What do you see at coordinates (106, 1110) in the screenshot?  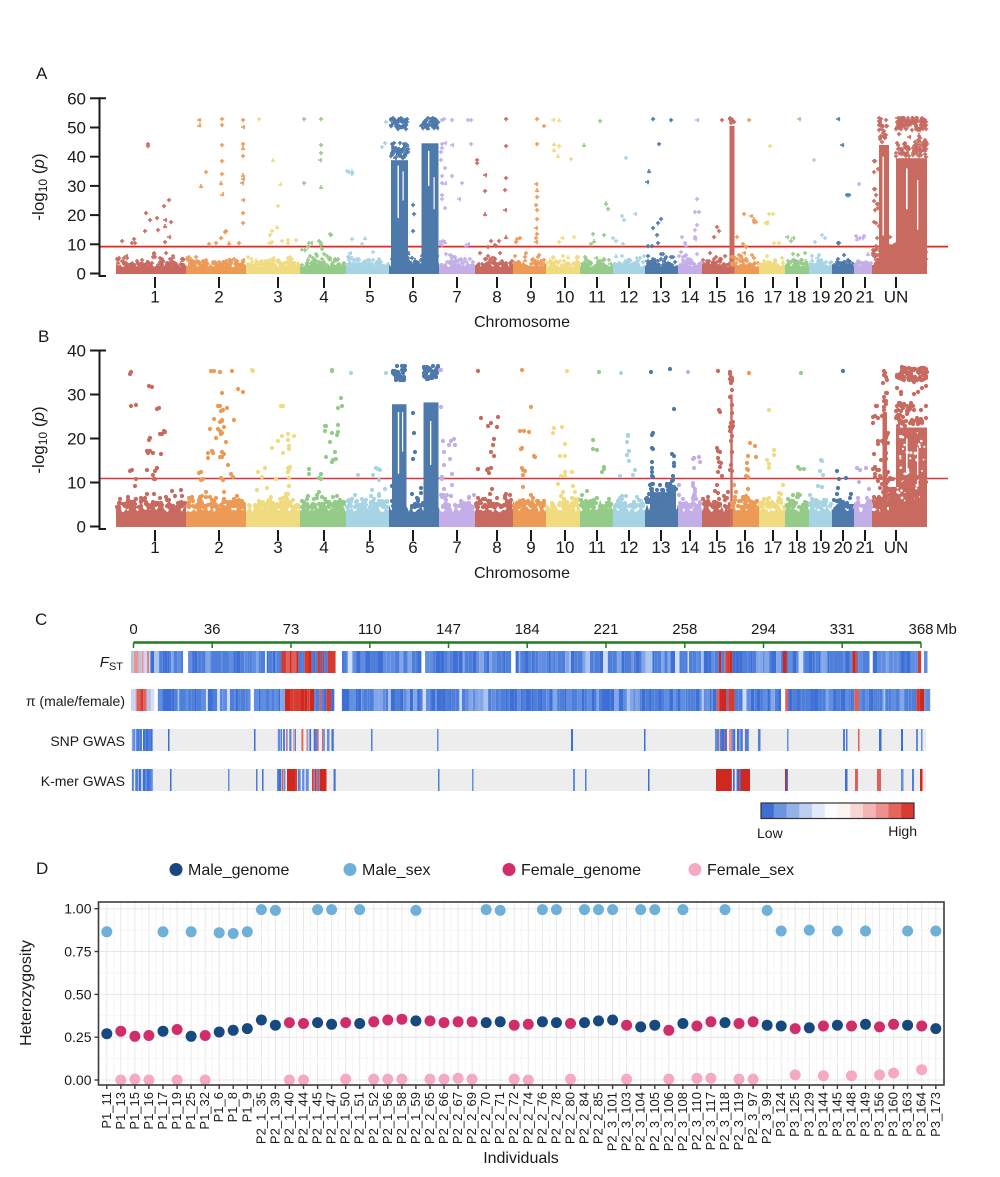 I see `svg-text: P1_11` at bounding box center [106, 1110].